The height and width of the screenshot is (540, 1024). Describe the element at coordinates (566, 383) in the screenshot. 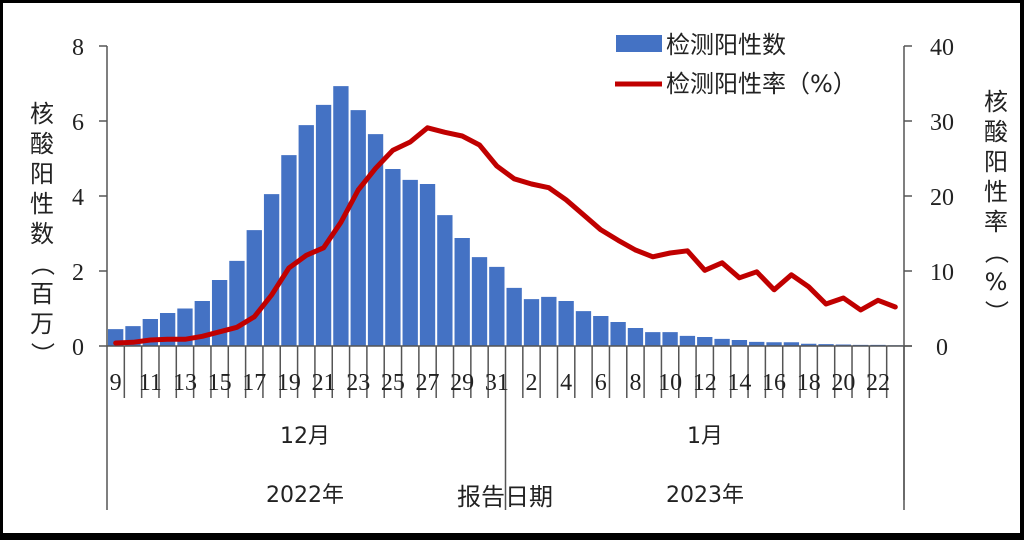

I see `x-tick-label: 4` at that location.